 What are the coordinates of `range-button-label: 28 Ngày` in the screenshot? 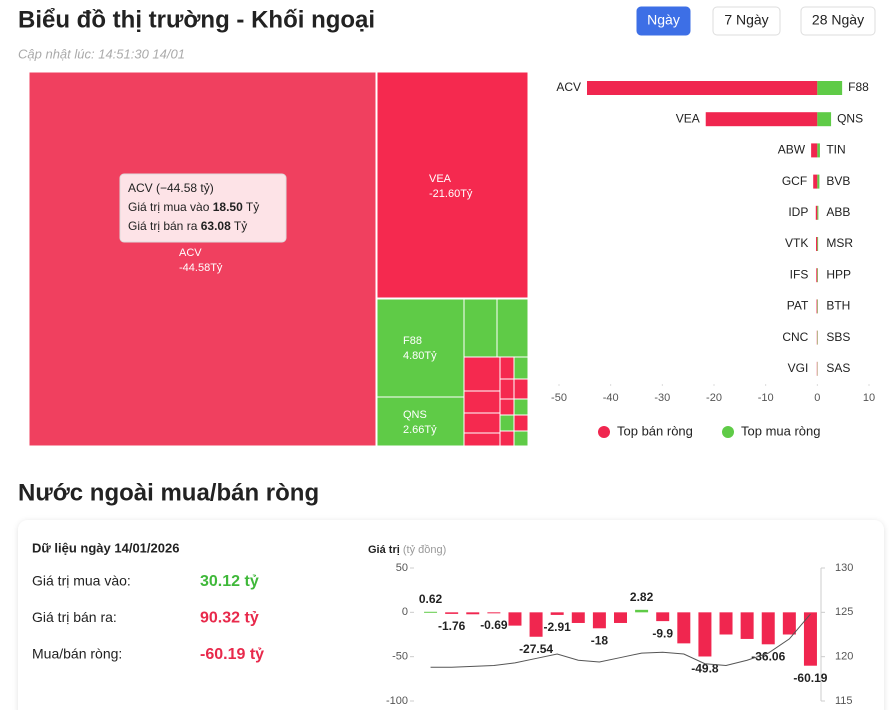 It's located at (838, 20).